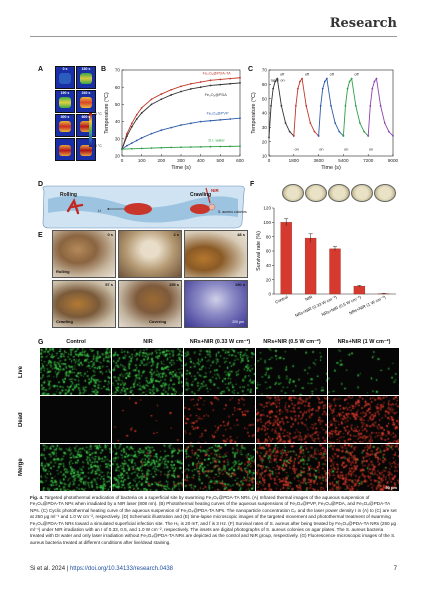 The image size is (427, 603). What do you see at coordinates (259, 251) in the screenshot?
I see `y-axis-label: Survival rate (%)` at bounding box center [259, 251].